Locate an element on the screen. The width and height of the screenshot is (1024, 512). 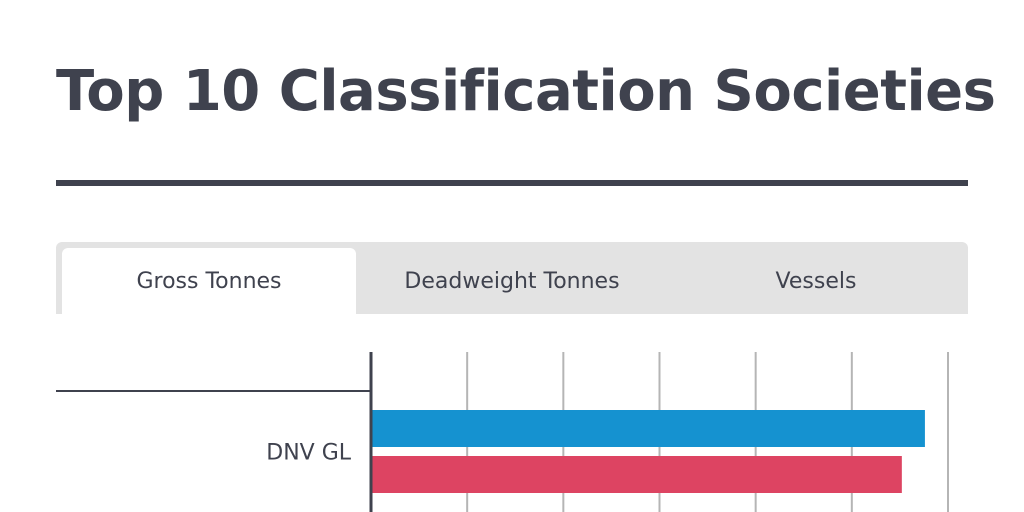
category-label: DNV GL is located at coordinates (308, 453).